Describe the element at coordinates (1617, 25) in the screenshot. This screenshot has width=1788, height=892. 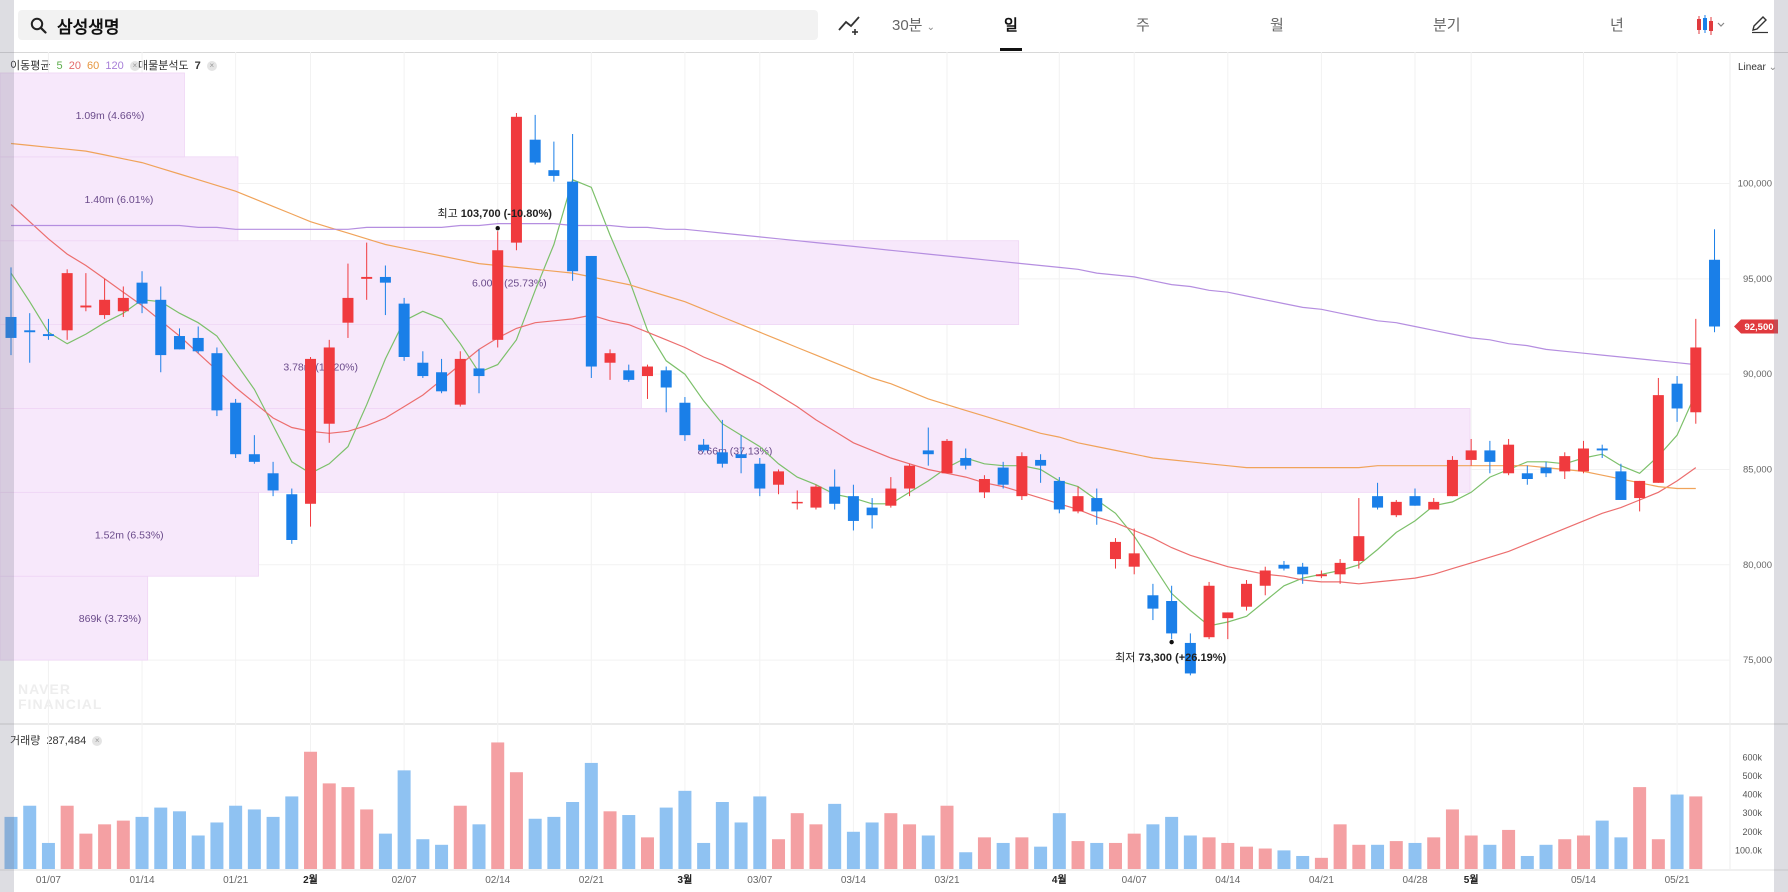
I see `tab-year: 년` at that location.